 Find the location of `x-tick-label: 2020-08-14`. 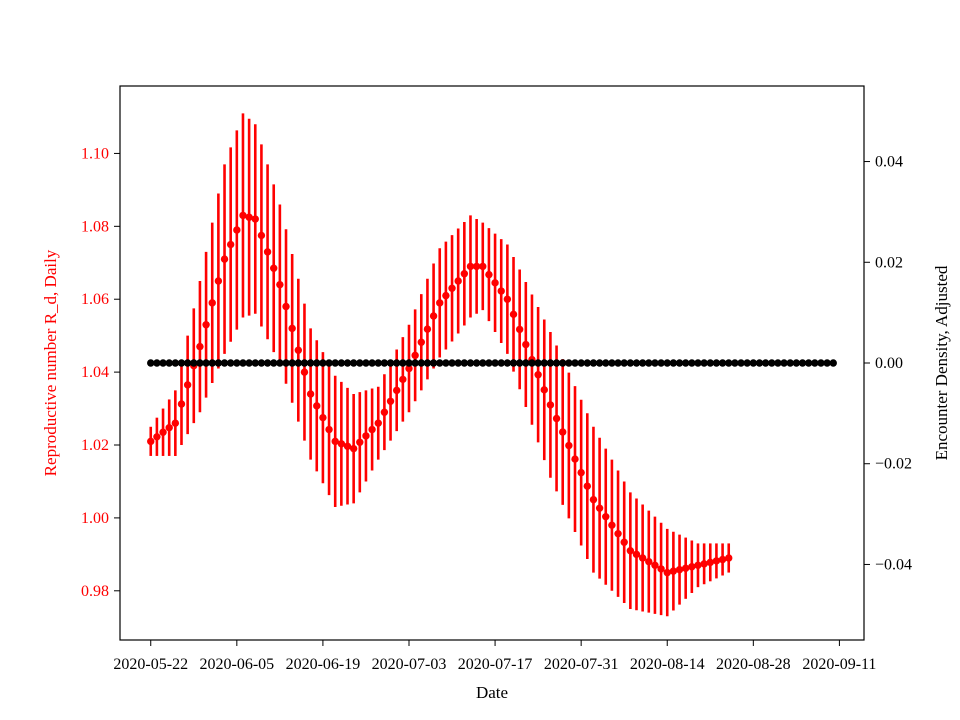

x-tick-label: 2020-08-14 is located at coordinates (667, 664).